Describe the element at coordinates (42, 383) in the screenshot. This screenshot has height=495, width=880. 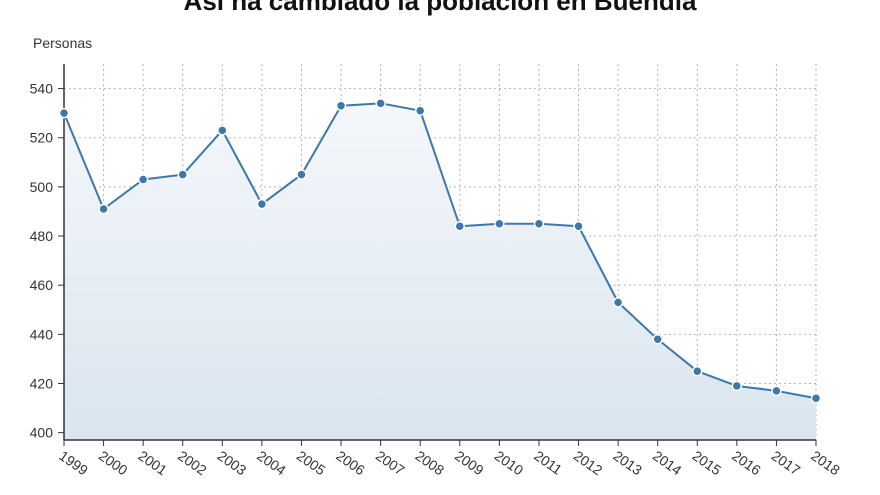
I see `y-tick-label: 420` at that location.